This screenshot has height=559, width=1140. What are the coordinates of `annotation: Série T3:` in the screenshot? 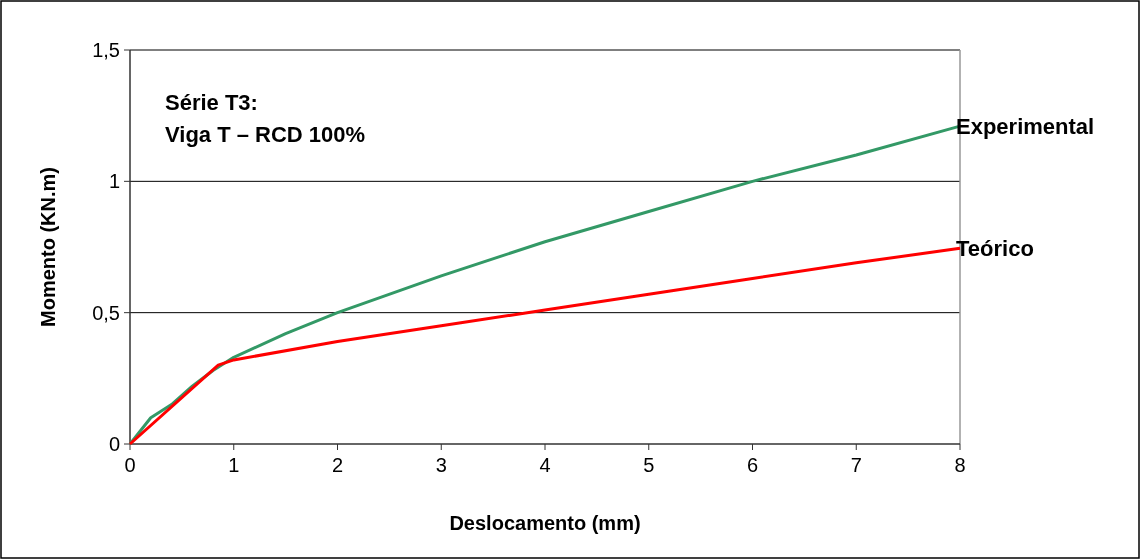 It's located at (211, 102).